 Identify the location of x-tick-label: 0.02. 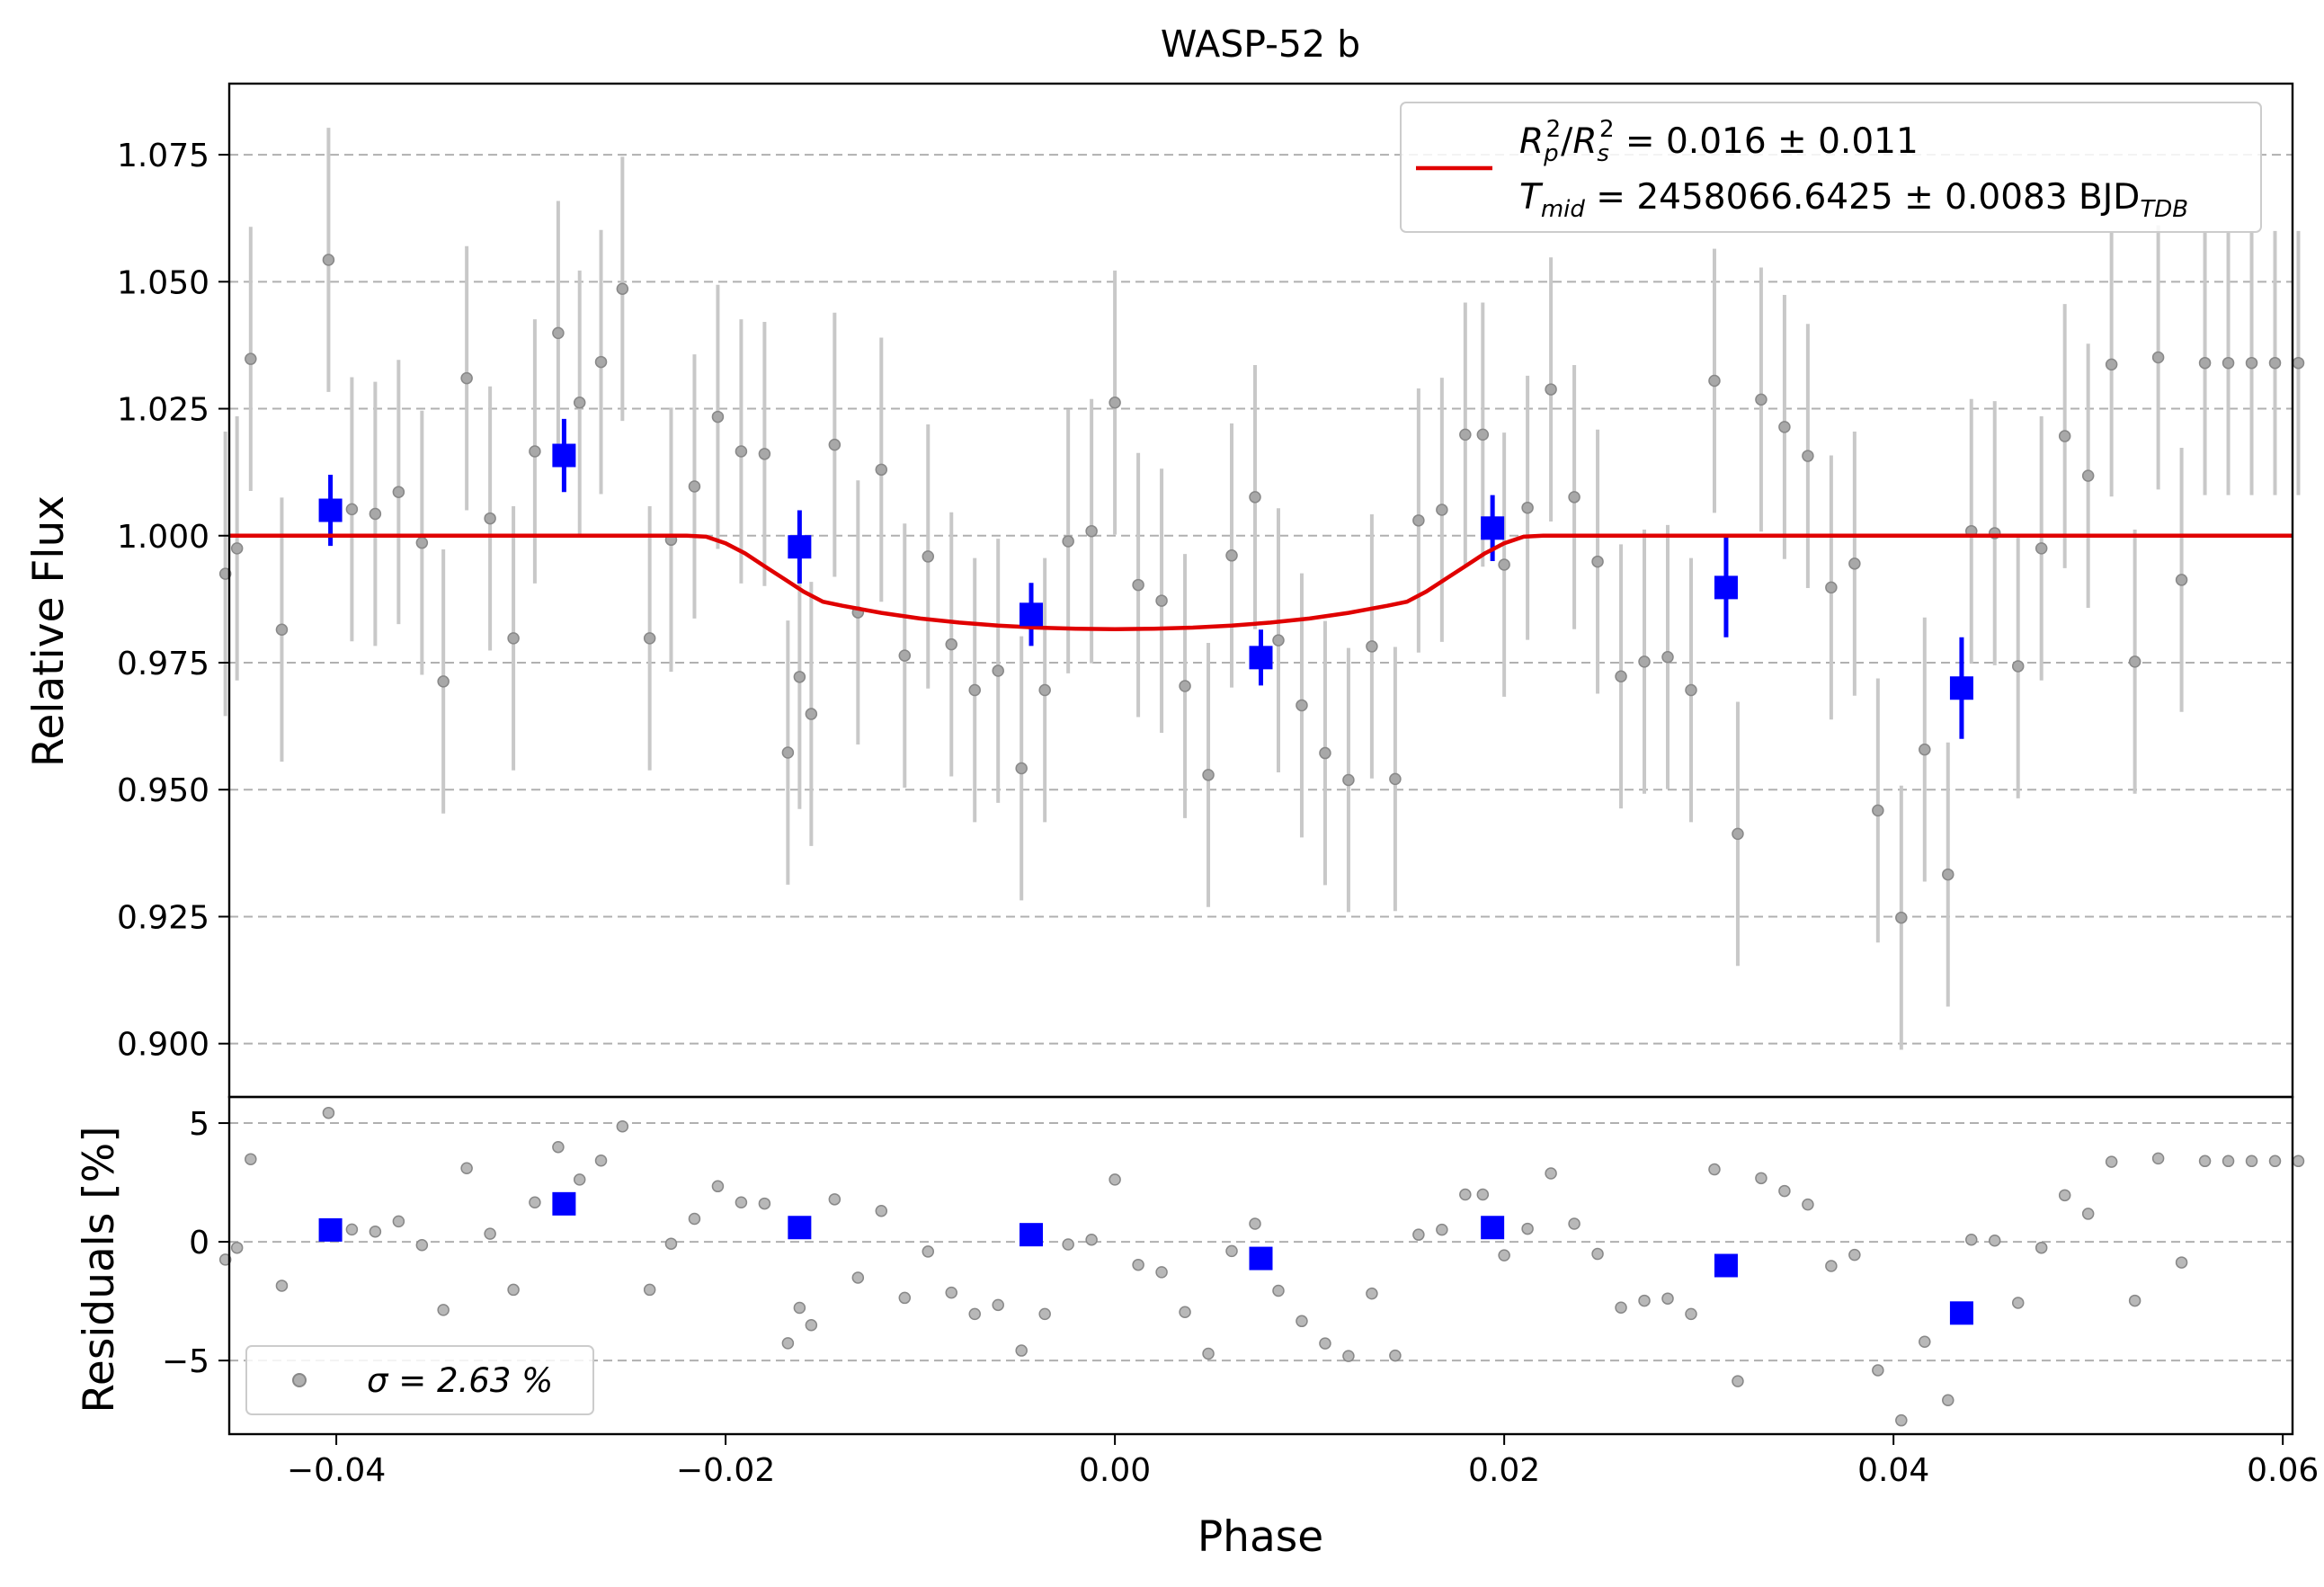
(1504, 1470).